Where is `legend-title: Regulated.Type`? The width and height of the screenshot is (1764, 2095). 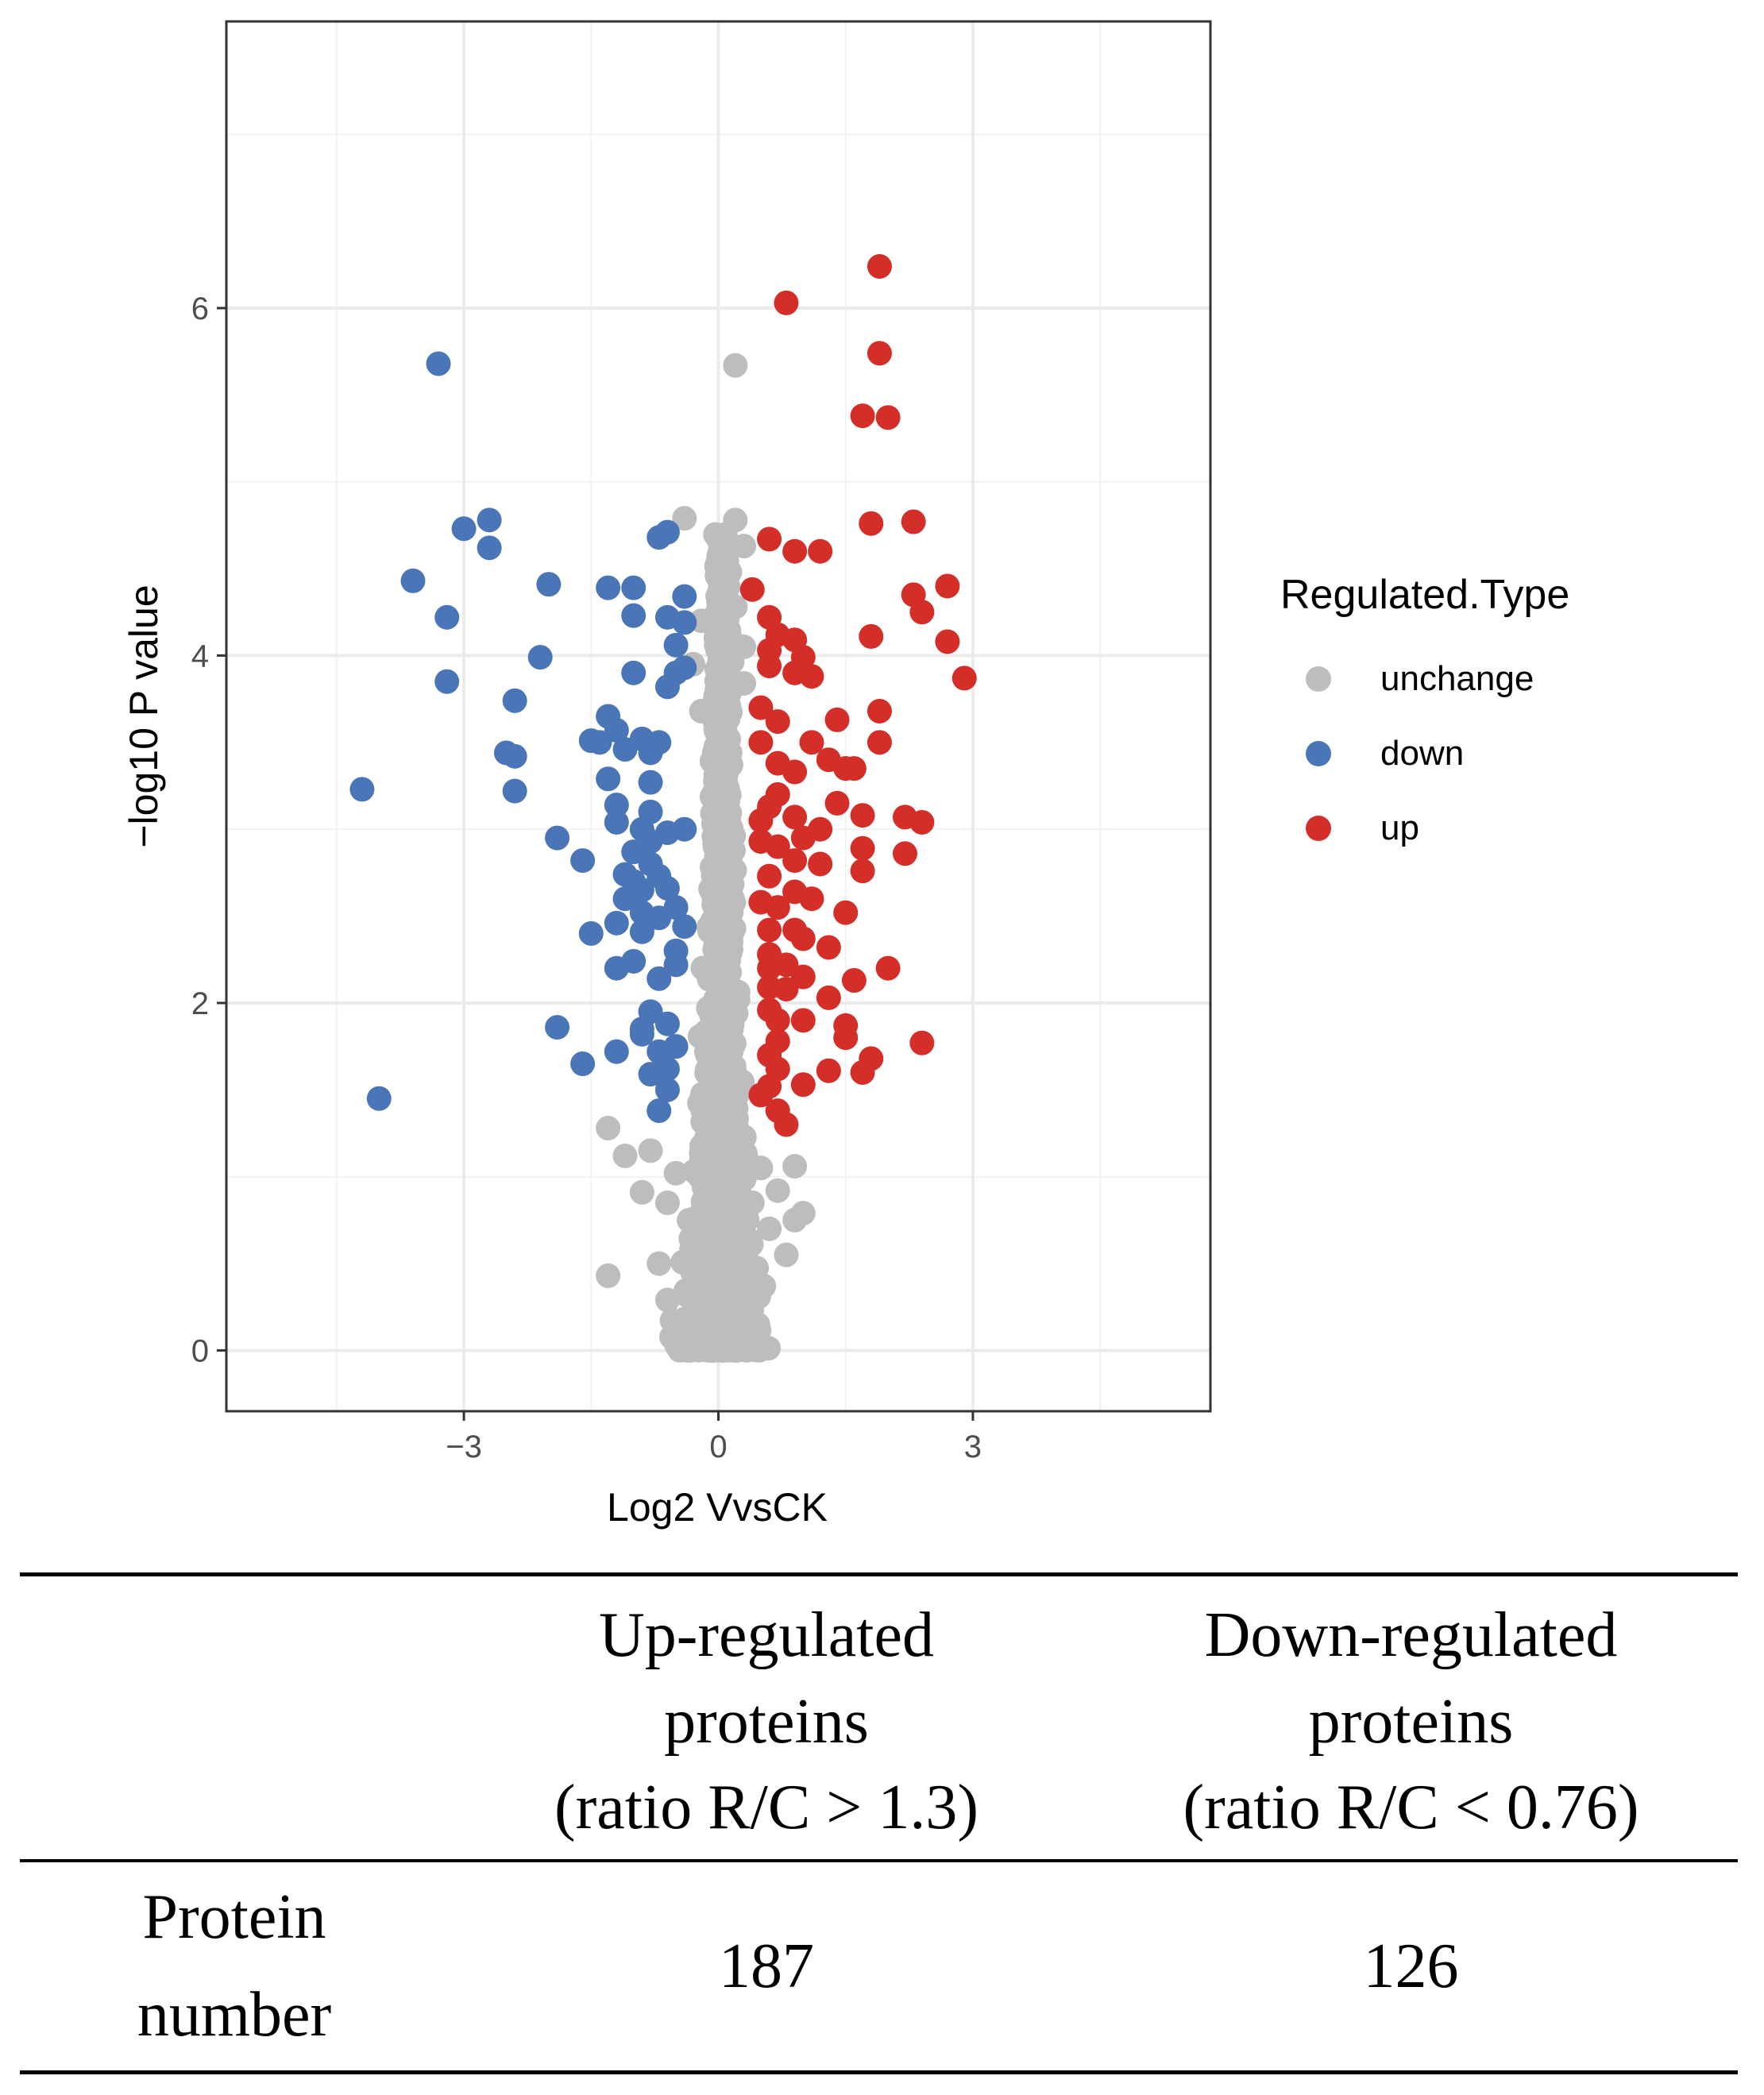 legend-title: Regulated.Type is located at coordinates (1424, 595).